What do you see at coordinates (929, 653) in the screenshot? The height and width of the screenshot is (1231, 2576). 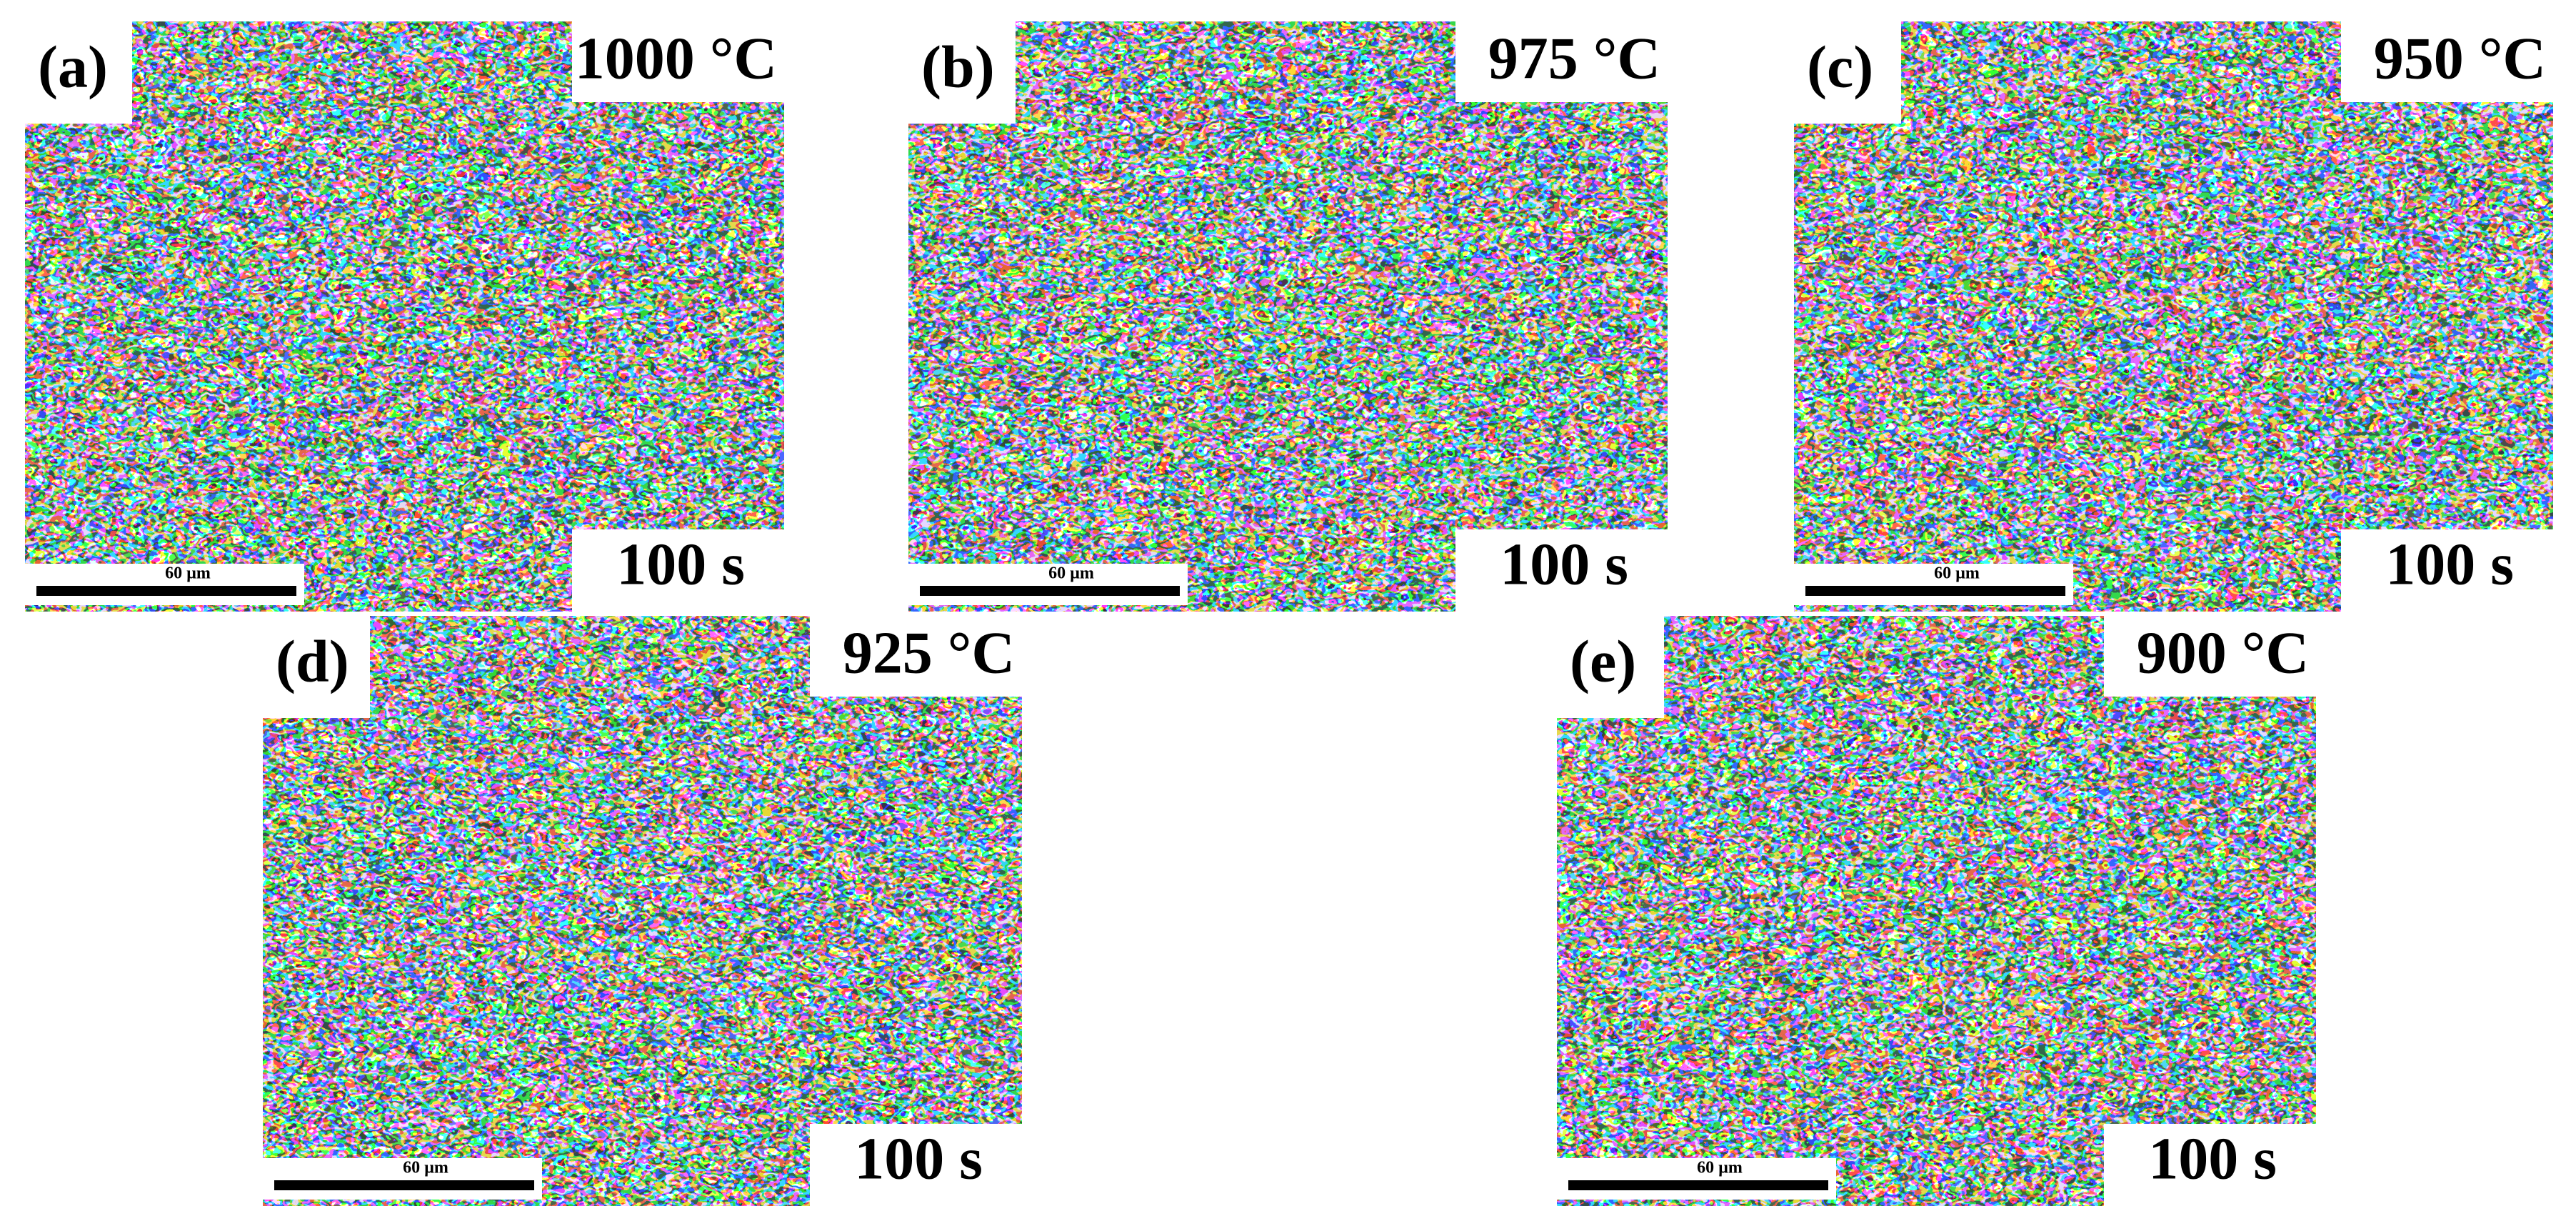 I see `temperature: 925 °C` at bounding box center [929, 653].